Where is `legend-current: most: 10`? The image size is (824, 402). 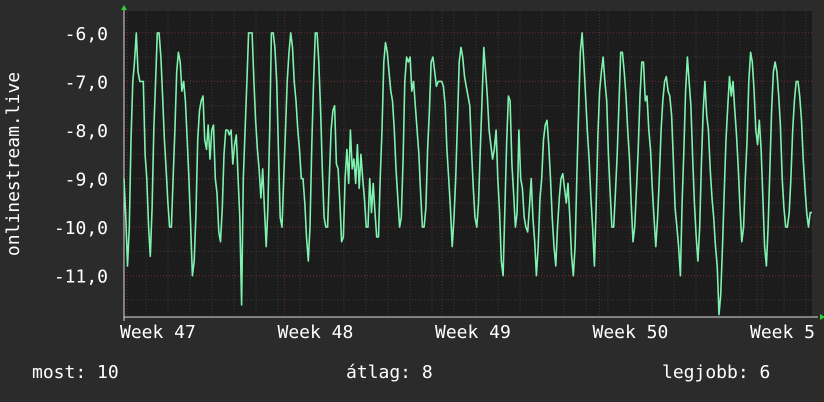
legend-current: most: 10 is located at coordinates (75, 372).